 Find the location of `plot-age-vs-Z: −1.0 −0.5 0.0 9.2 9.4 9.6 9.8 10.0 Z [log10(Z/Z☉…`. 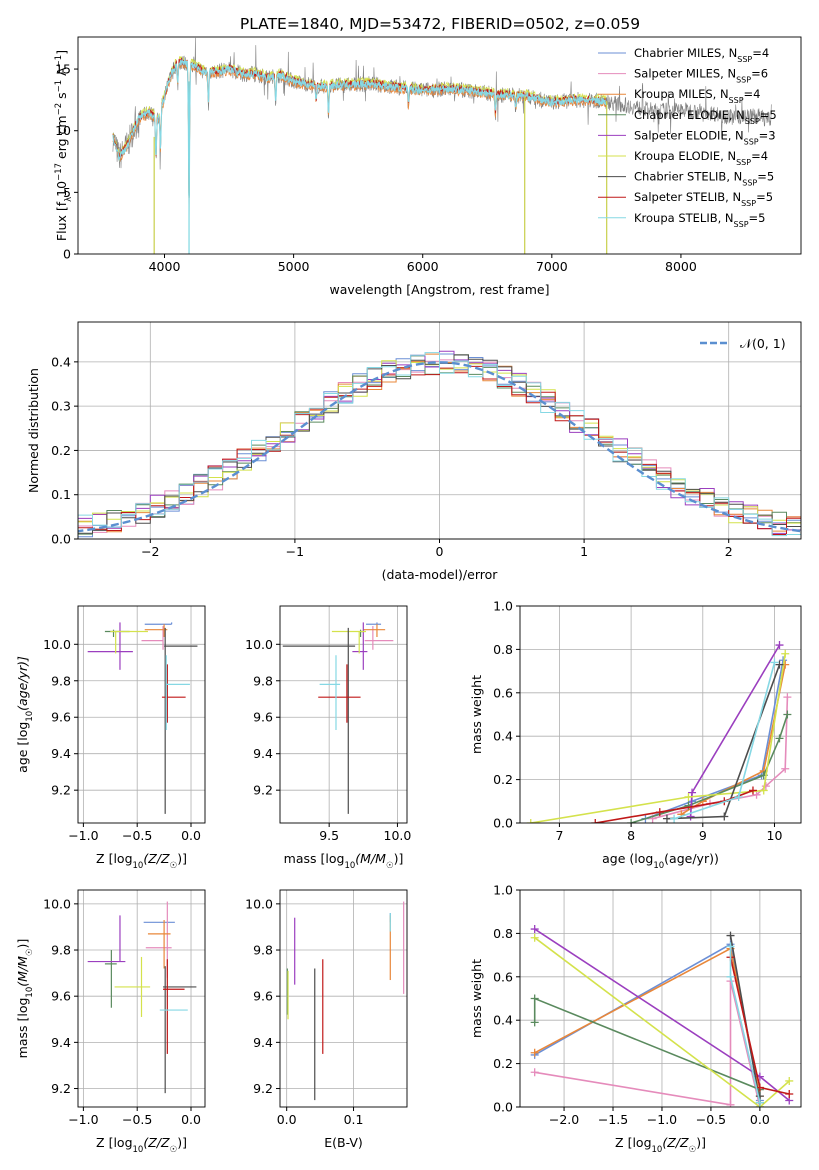

plot-age-vs-Z: −1.0 −0.5 0.0 9.2 9.4 9.6 9.8 10.0 Z [log10(Z/Z☉… is located at coordinates (110, 738).